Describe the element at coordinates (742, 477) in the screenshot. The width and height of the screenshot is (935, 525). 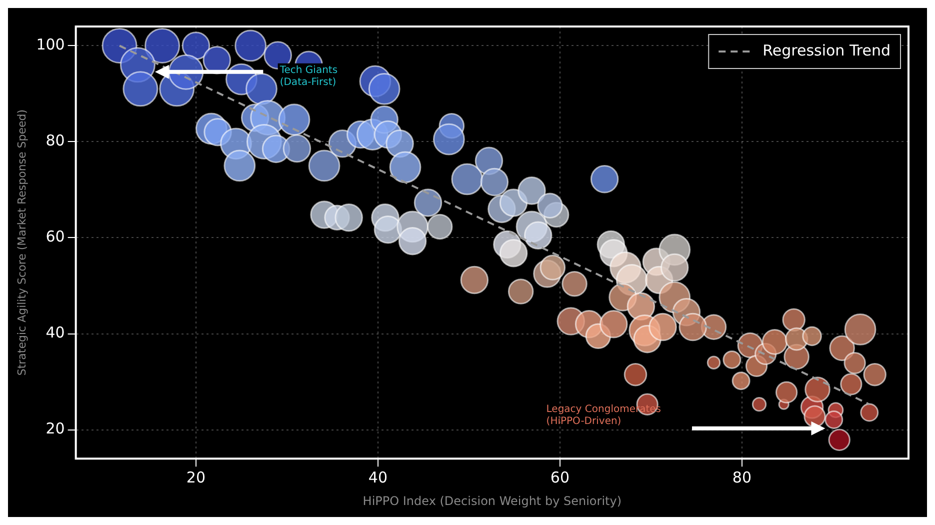
I see `x-tick-label: 80` at that location.